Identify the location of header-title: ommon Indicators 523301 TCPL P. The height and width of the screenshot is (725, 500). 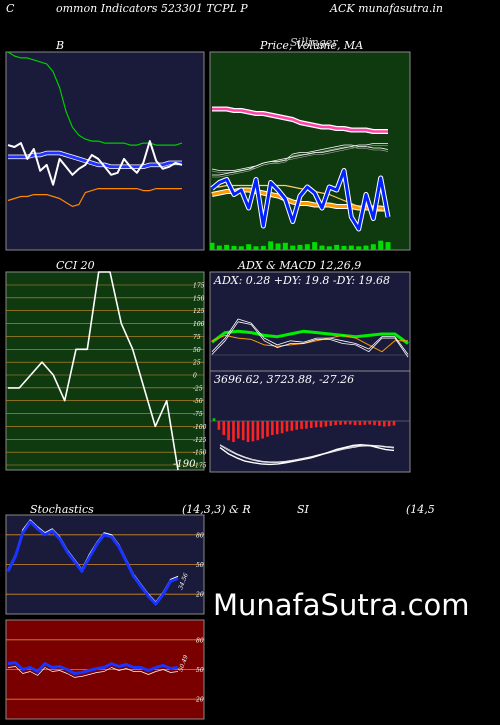
(152, 8).